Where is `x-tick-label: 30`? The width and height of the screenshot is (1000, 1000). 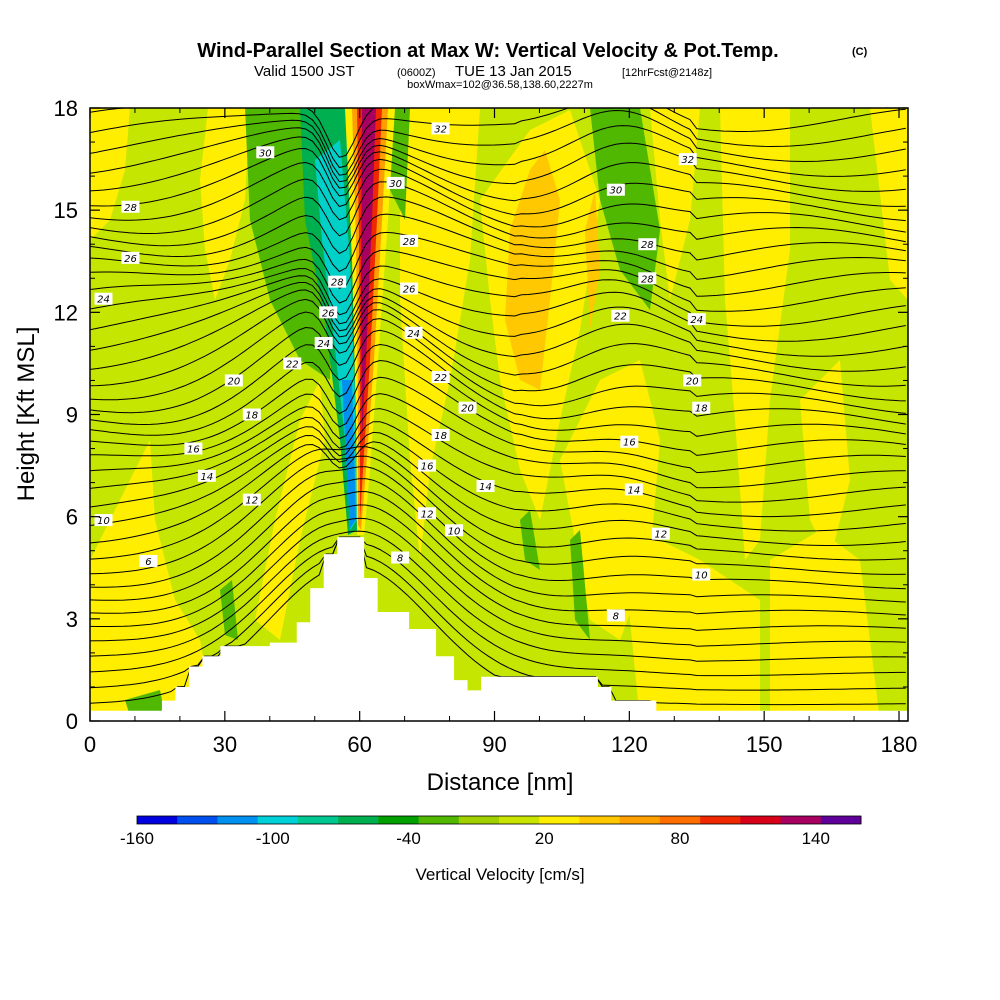 x-tick-label: 30 is located at coordinates (225, 744).